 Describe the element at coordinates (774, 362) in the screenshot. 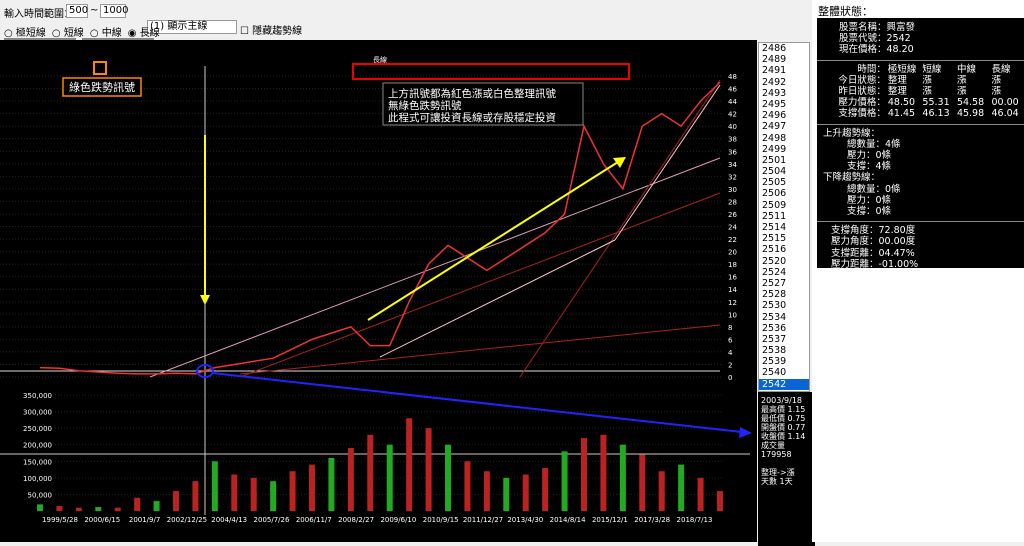

I see `stock-item: 2539` at that location.